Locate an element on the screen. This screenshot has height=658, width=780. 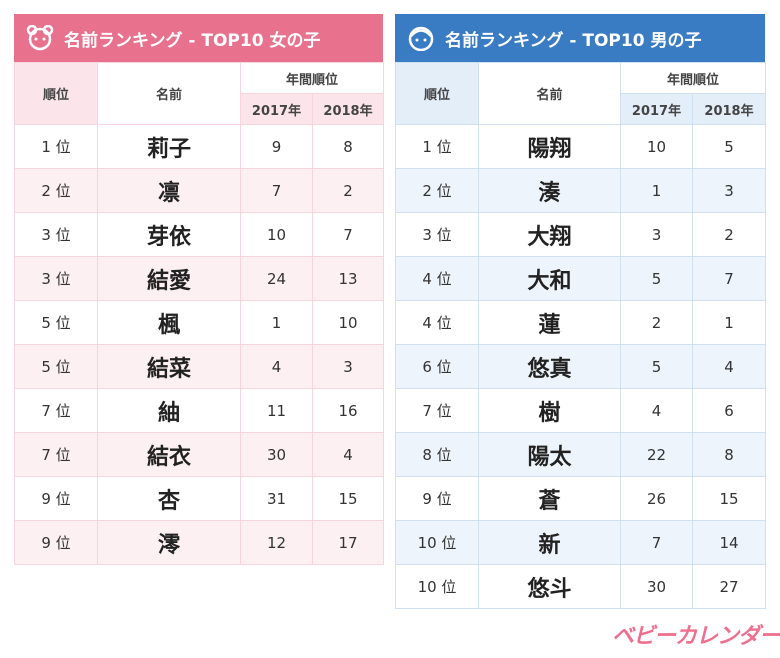
name: 結菜 is located at coordinates (169, 366).